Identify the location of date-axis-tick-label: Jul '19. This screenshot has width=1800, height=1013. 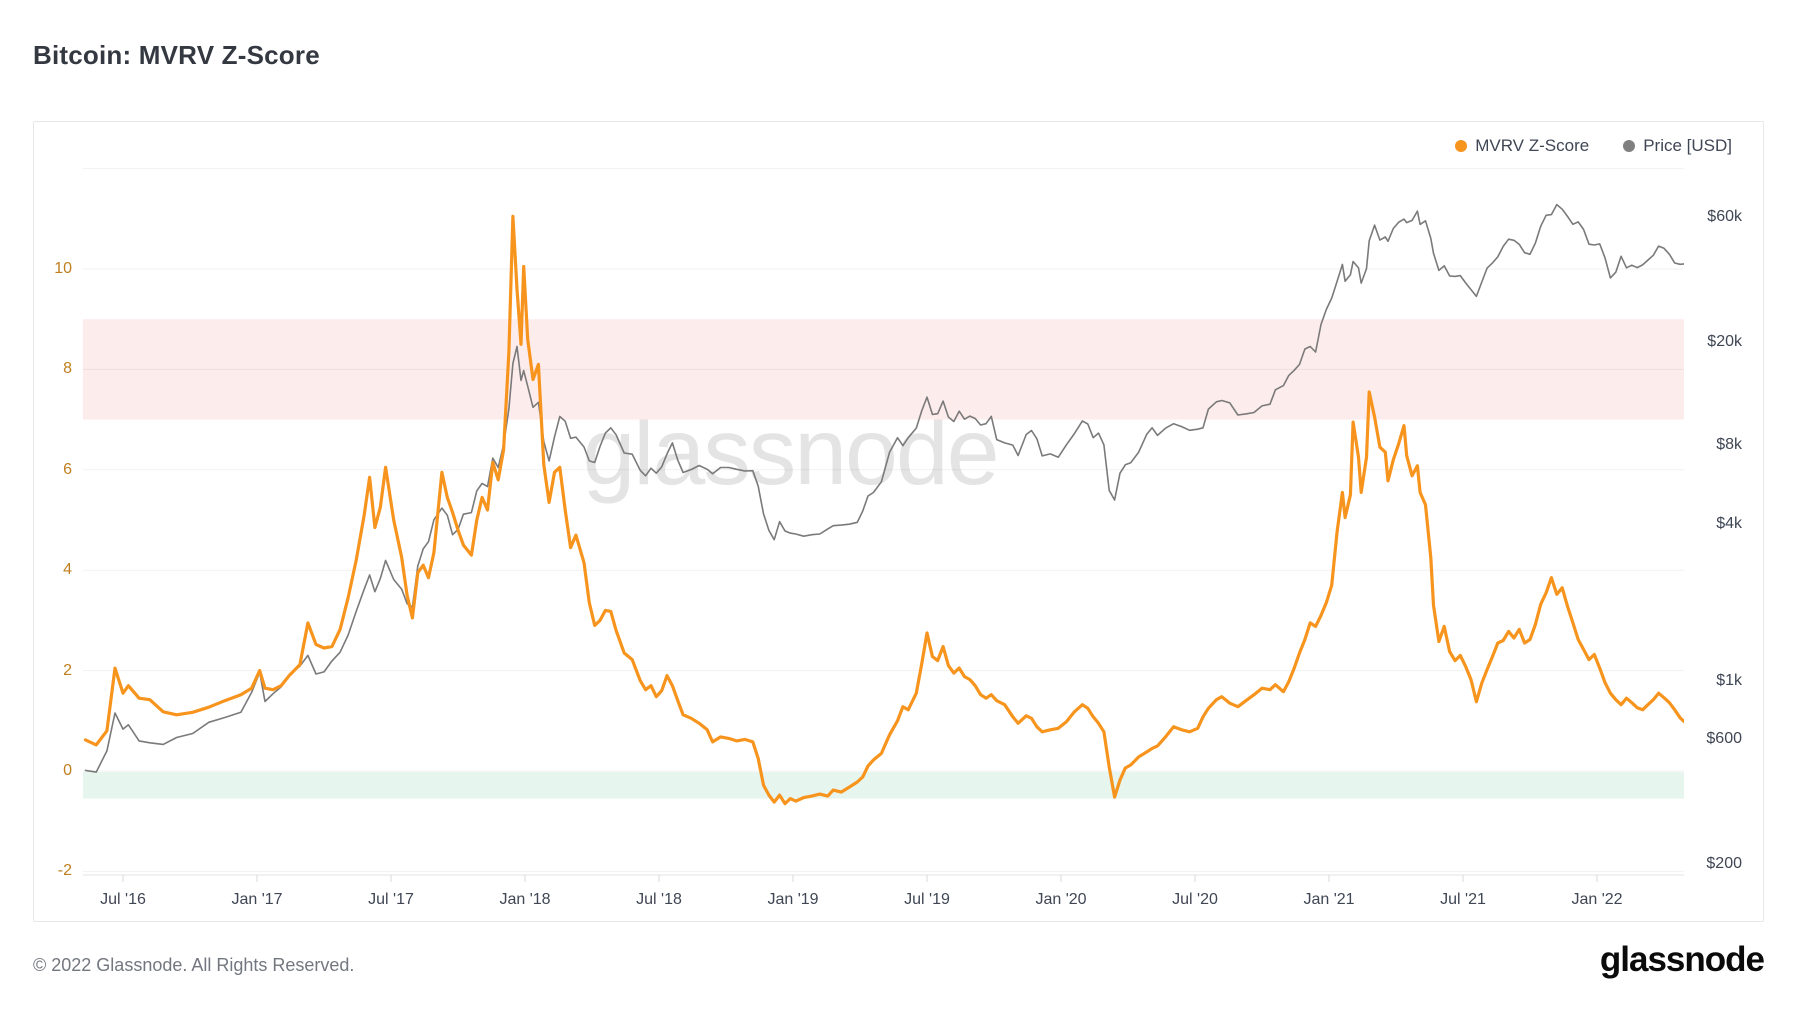
(927, 899).